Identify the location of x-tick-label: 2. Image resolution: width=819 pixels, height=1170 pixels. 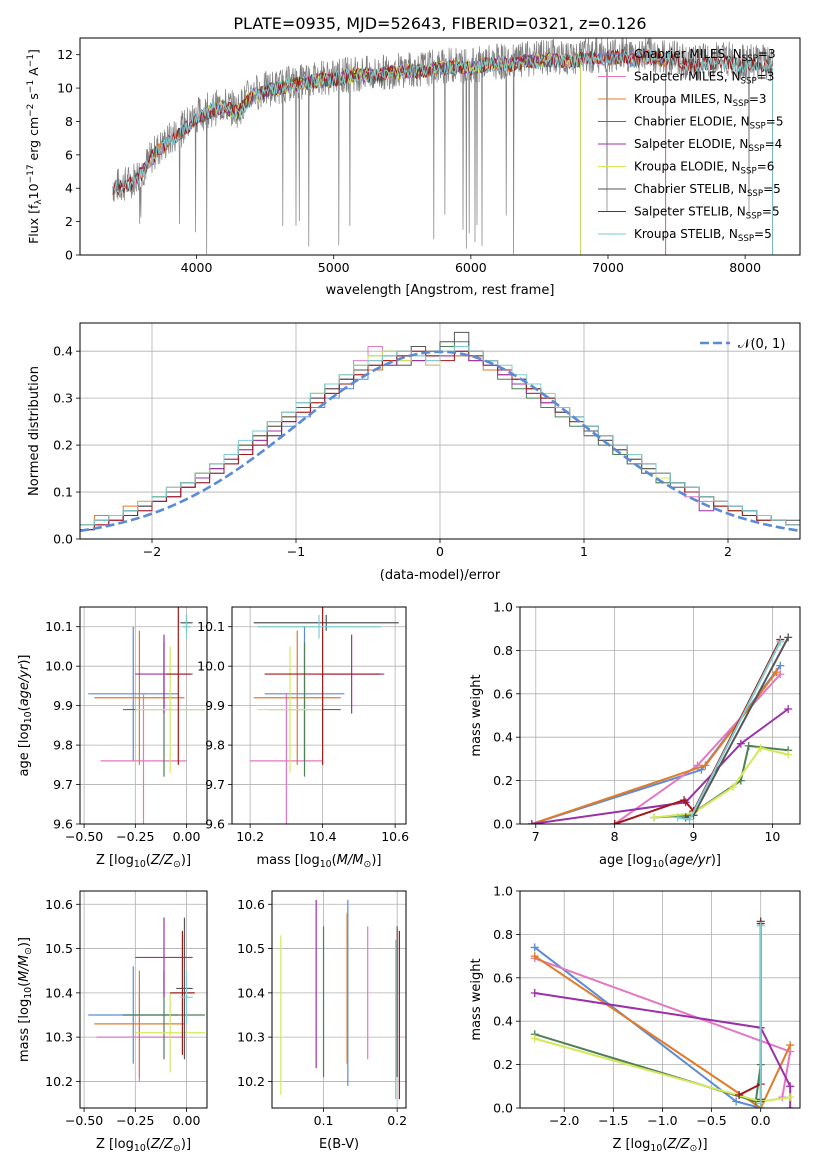
(728, 551).